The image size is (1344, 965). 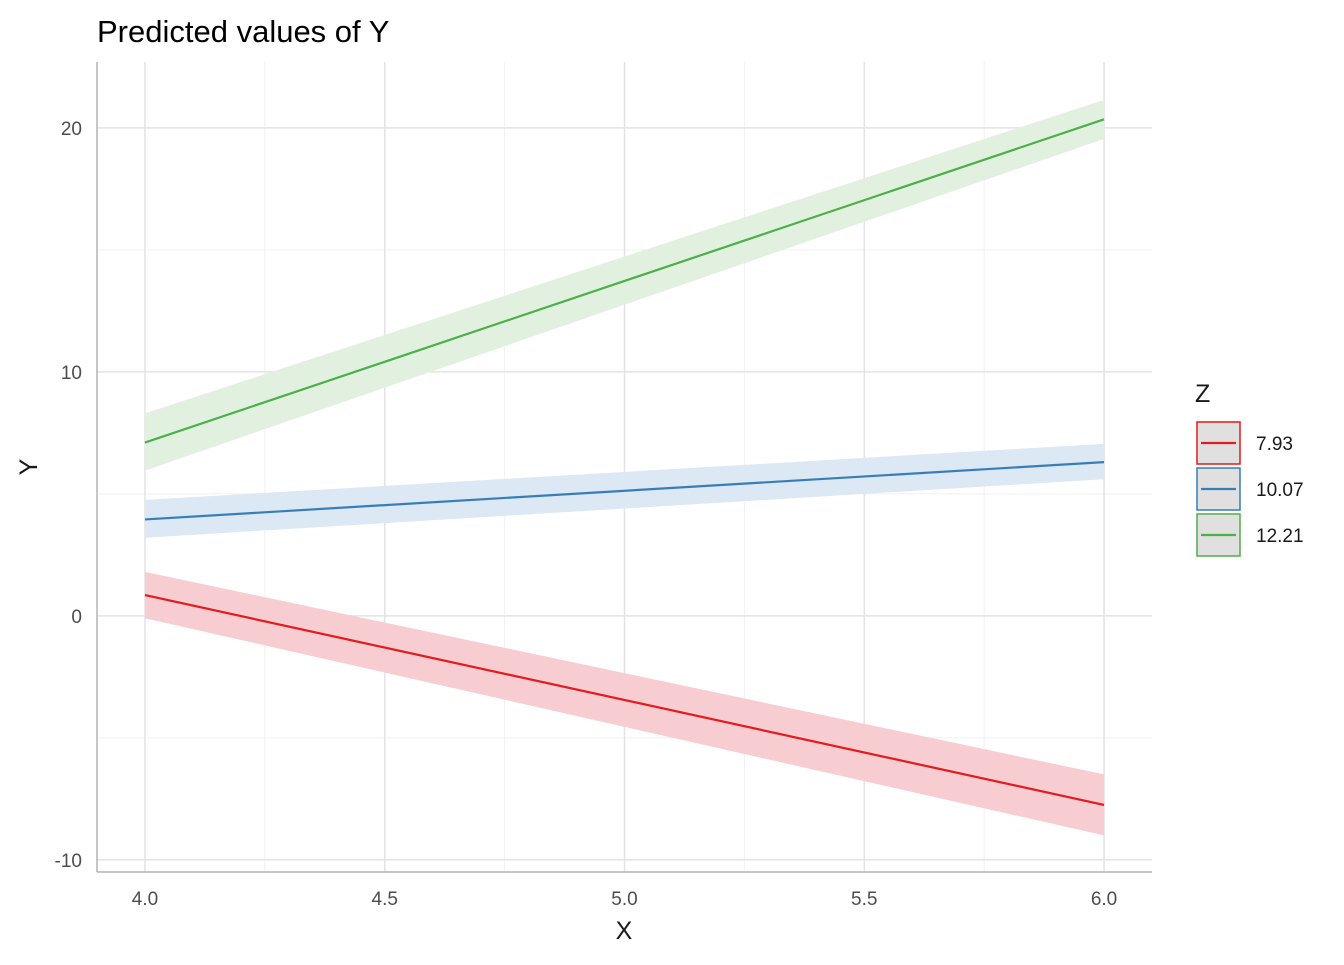 What do you see at coordinates (71, 373) in the screenshot?
I see `y-tick-label: 10` at bounding box center [71, 373].